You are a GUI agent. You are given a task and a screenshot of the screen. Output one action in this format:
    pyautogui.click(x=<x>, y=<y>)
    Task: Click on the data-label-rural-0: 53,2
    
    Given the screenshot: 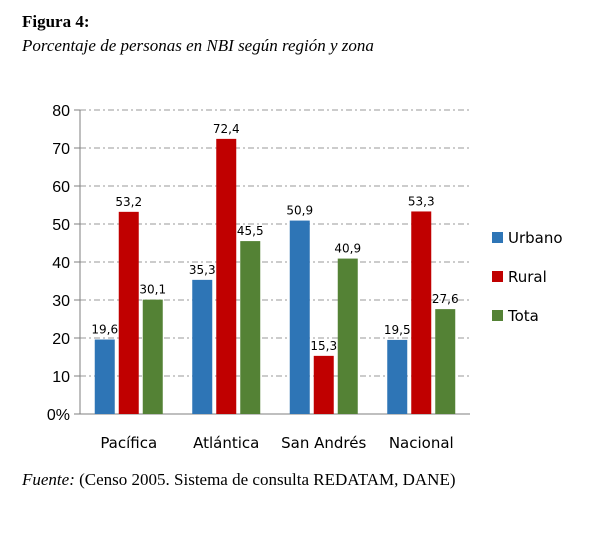 What is the action you would take?
    pyautogui.click(x=128, y=202)
    